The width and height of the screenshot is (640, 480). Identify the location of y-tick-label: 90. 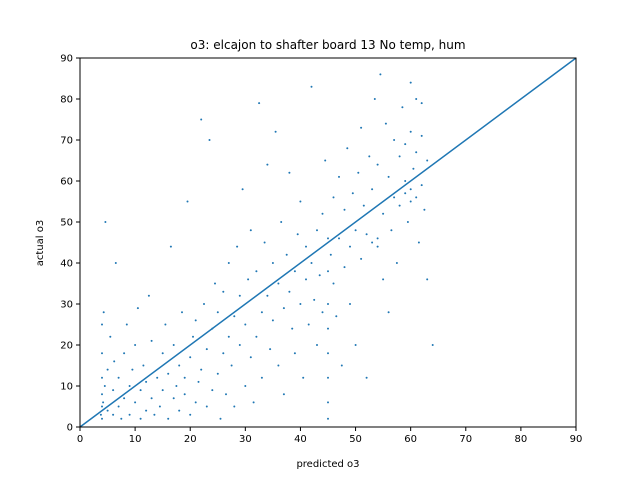
(66, 59).